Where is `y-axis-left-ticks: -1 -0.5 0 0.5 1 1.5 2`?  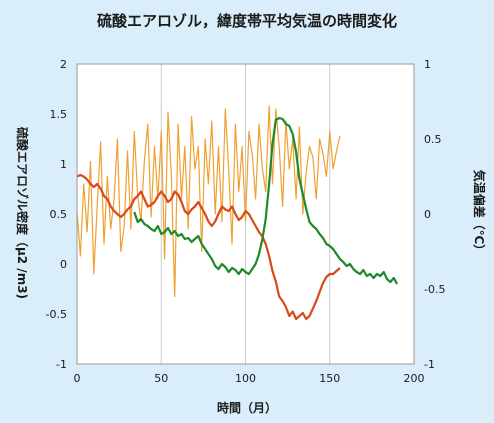 y-axis-left-ticks: -1 -0.5 0 0.5 1 1.5 2 is located at coordinates (56, 214).